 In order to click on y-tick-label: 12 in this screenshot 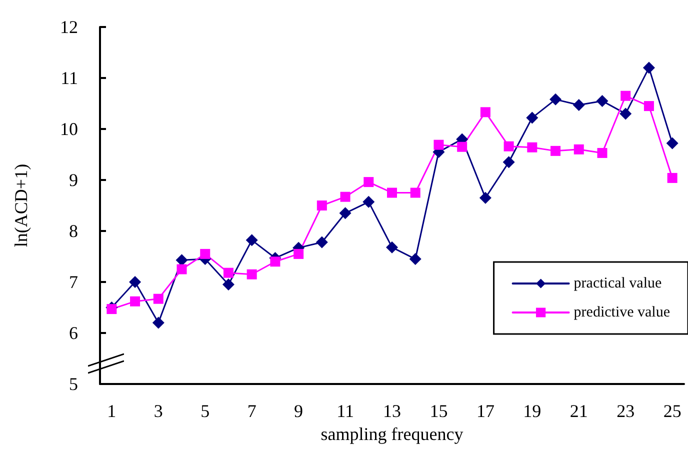, I will do `click(69, 27)`.